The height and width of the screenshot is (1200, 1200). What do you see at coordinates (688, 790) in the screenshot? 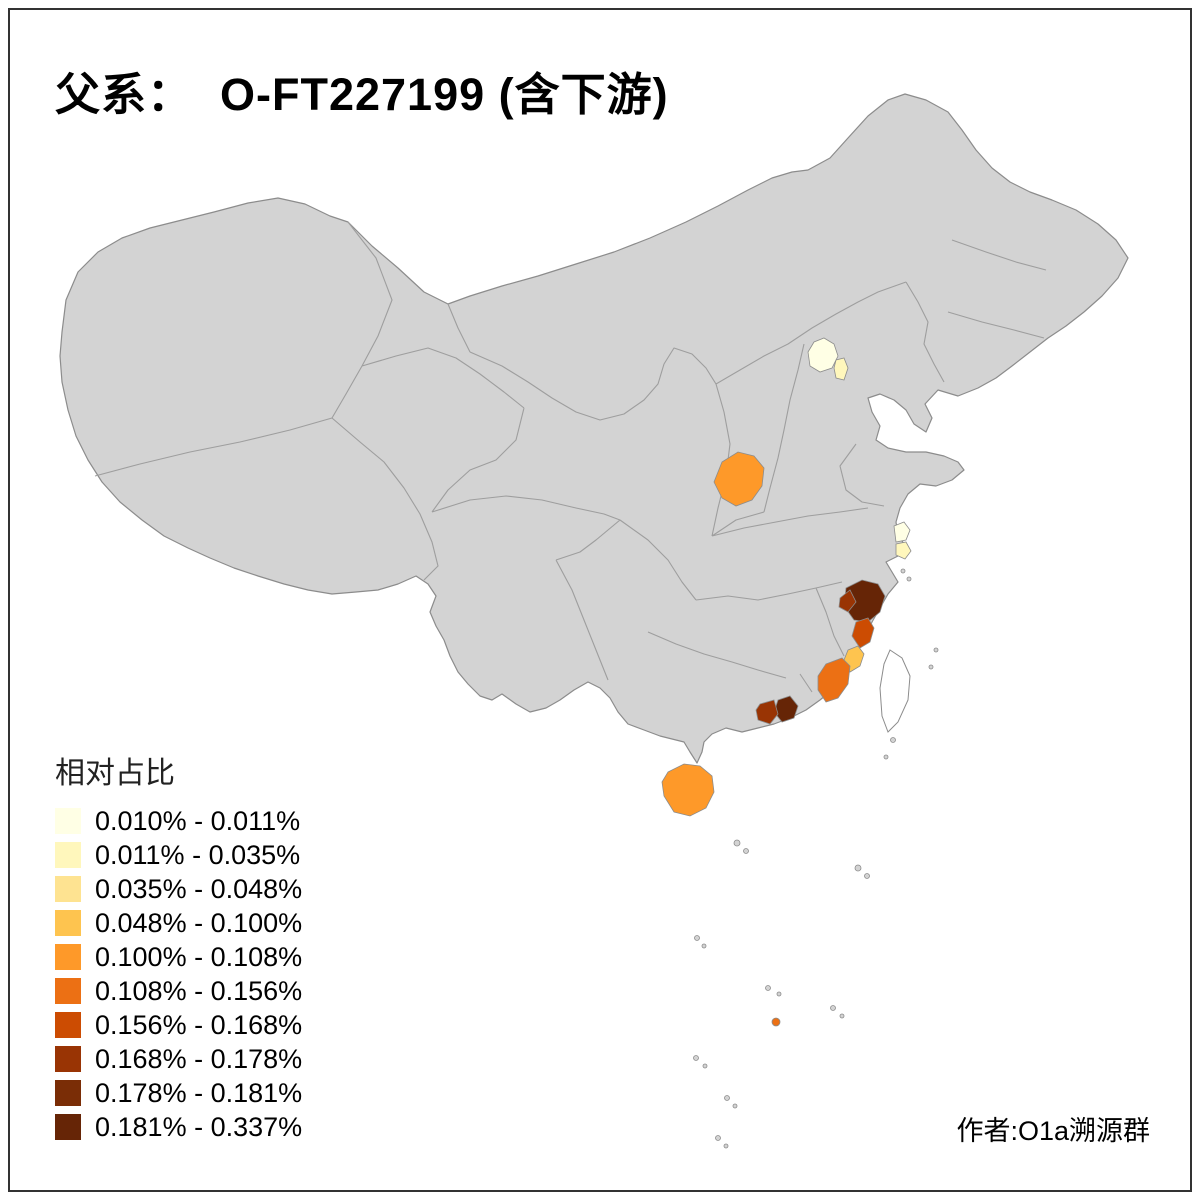
I see `region-hainan` at bounding box center [688, 790].